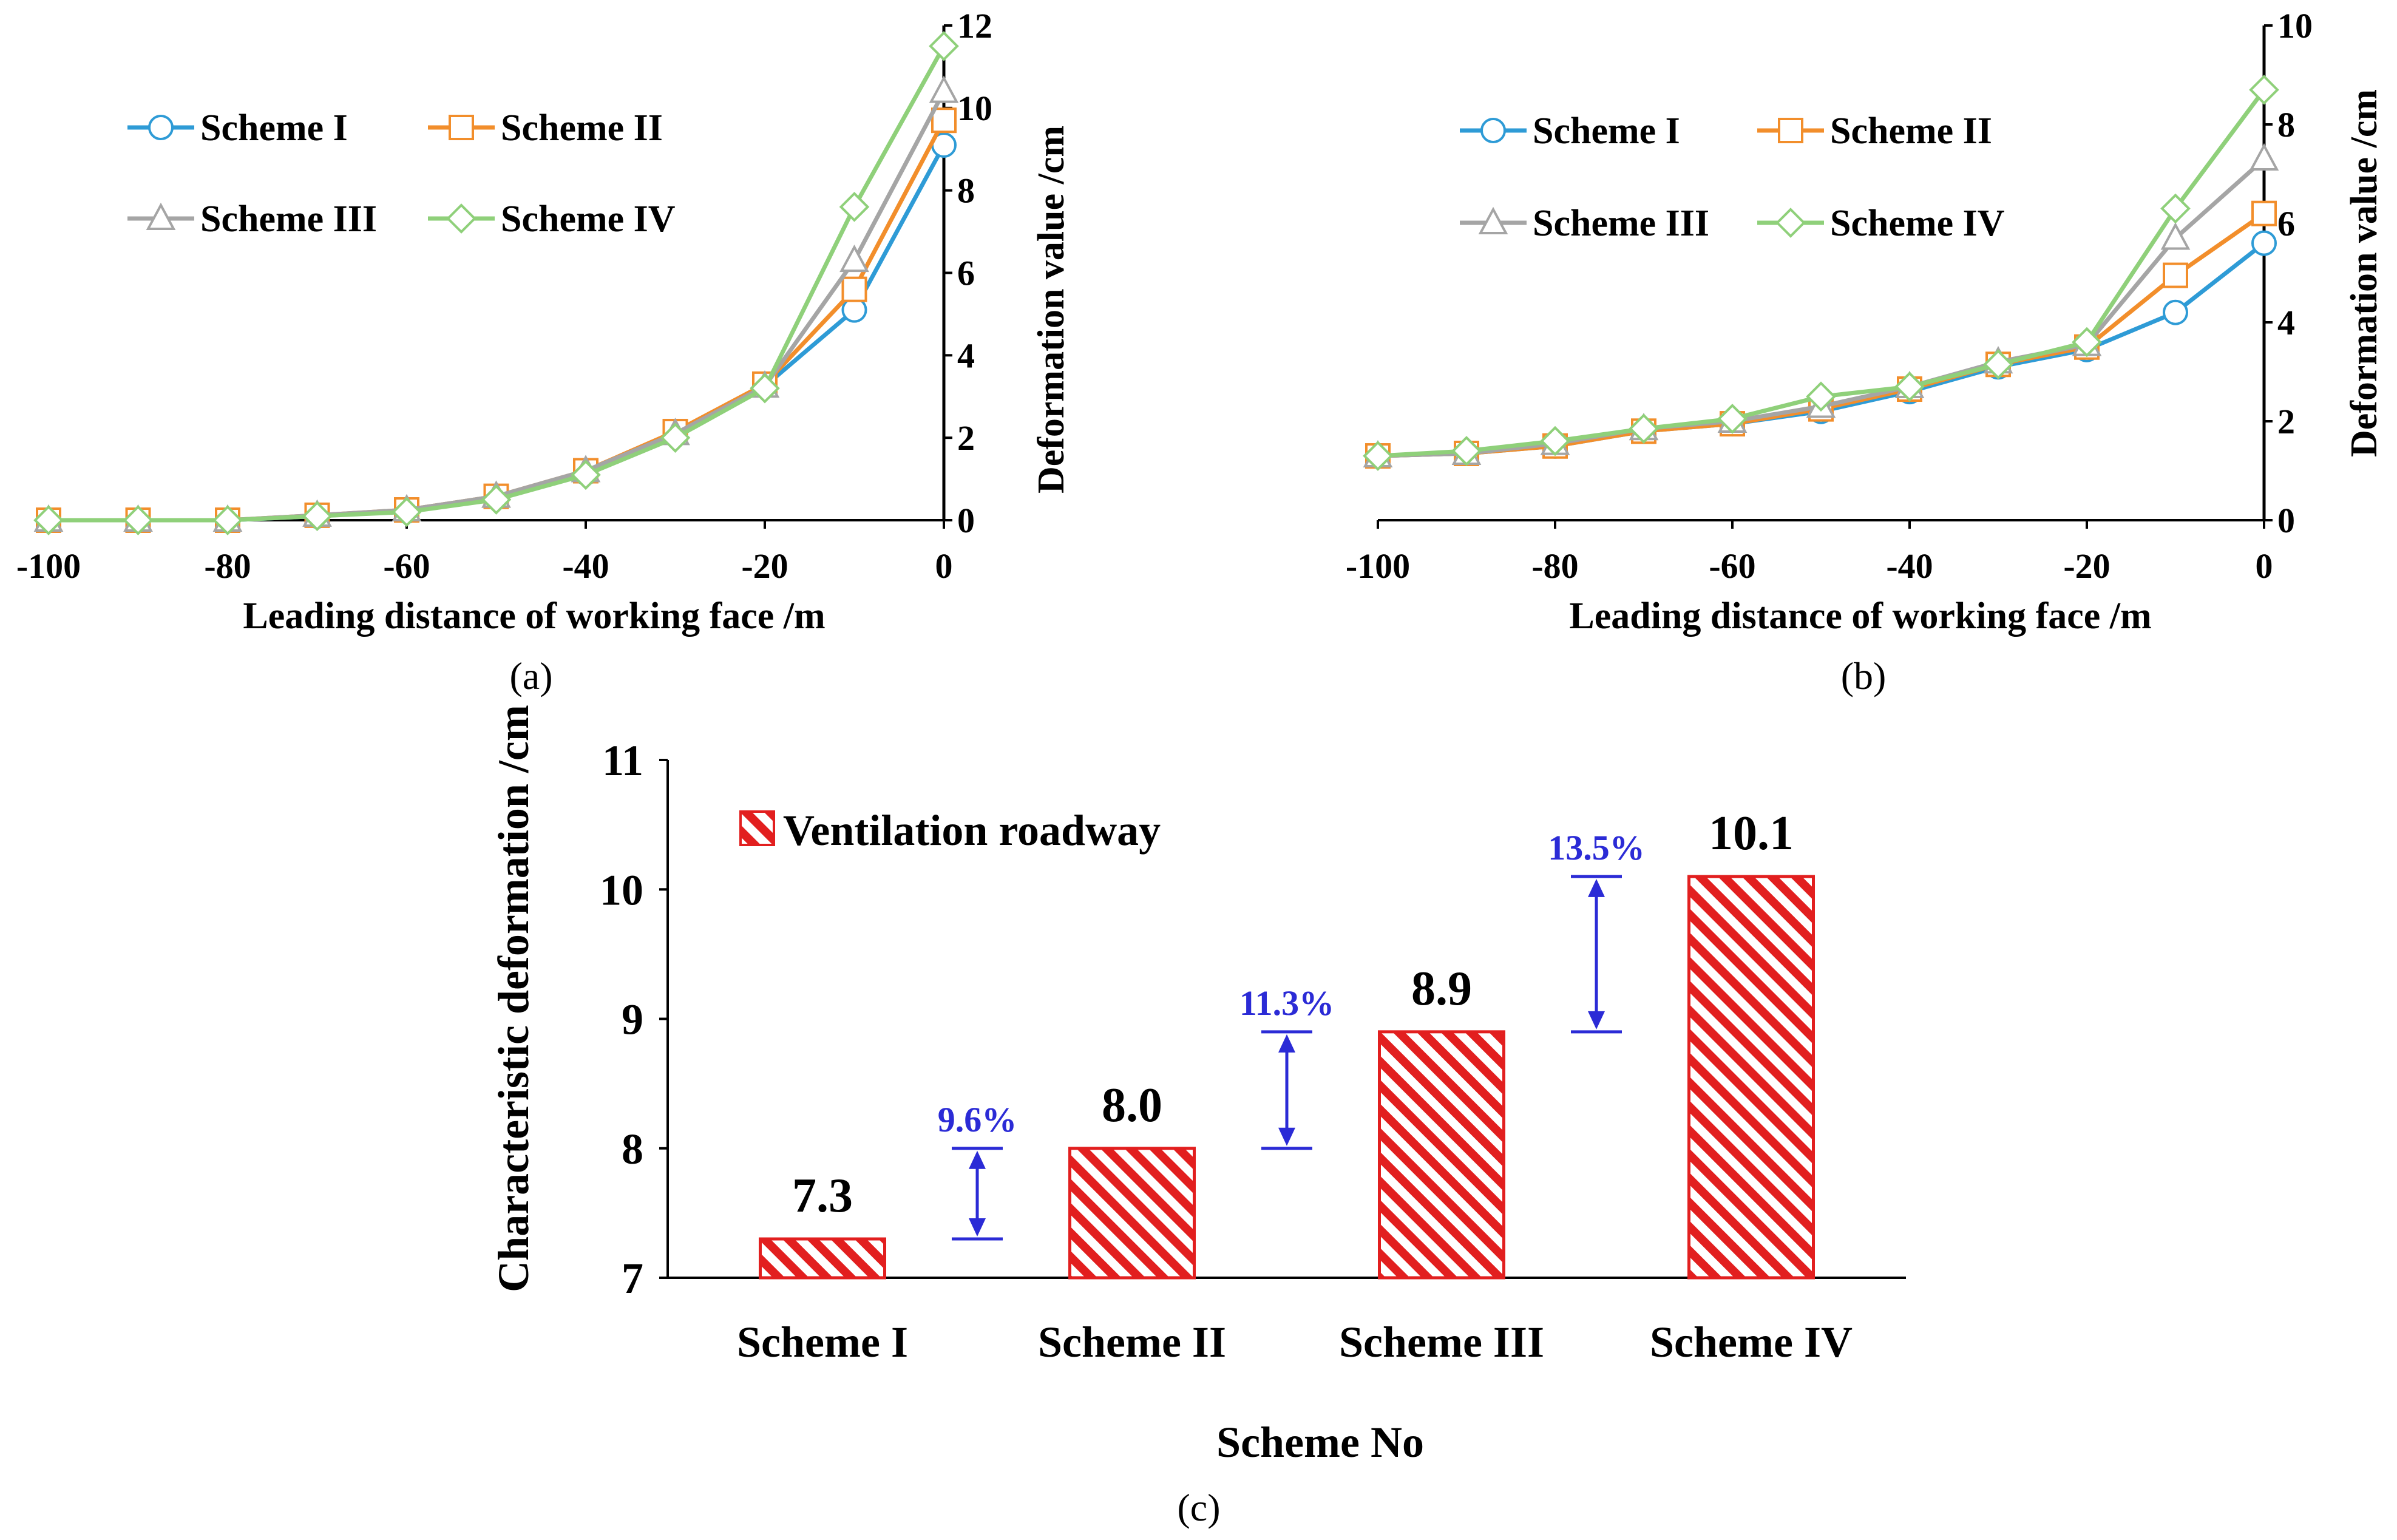 This screenshot has height=1540, width=2397. Describe the element at coordinates (1320, 1442) in the screenshot. I see `chart-c-xlabel: Scheme No` at that location.